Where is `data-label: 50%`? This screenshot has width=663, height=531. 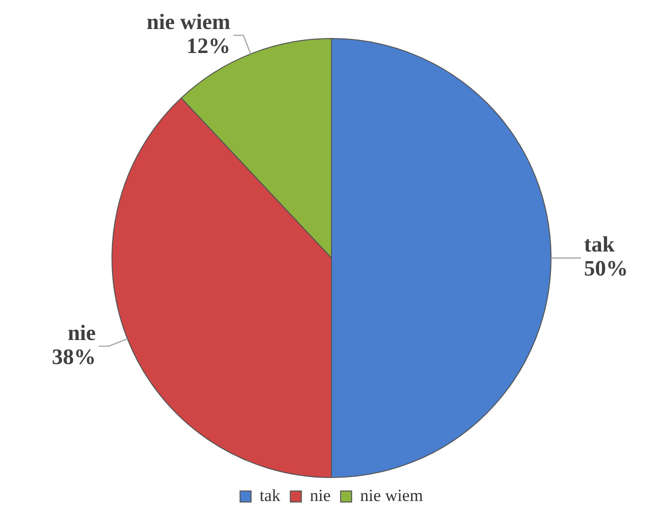
data-label: 50% is located at coordinates (606, 268).